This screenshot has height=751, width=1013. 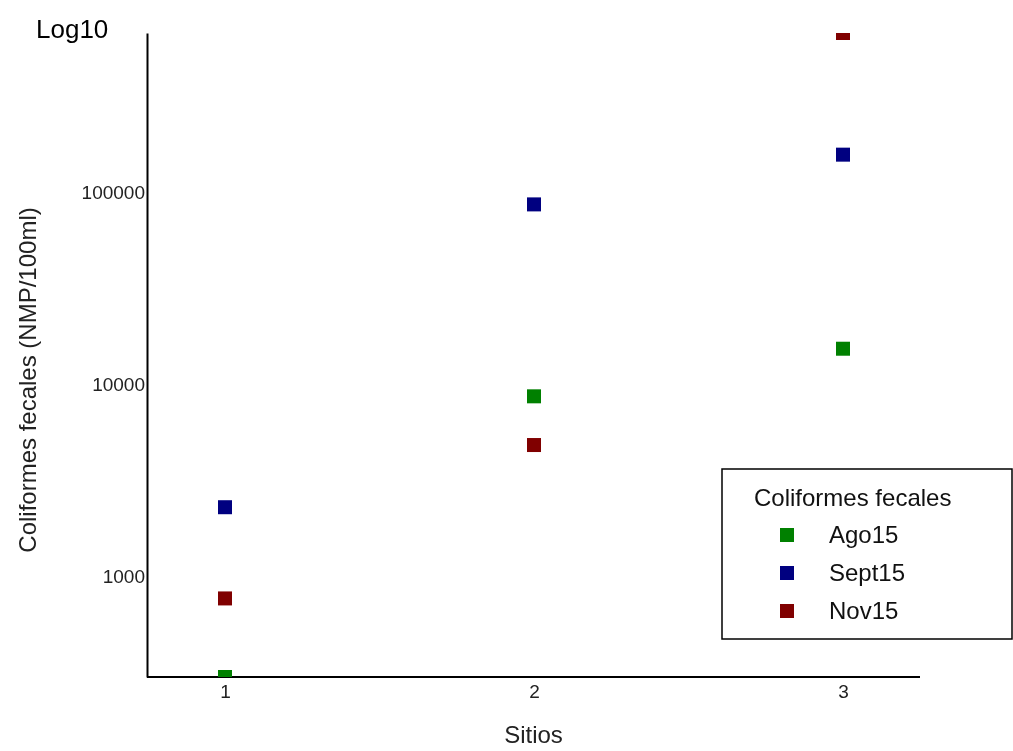 What do you see at coordinates (533, 734) in the screenshot?
I see `x-axis-title: Sitios` at bounding box center [533, 734].